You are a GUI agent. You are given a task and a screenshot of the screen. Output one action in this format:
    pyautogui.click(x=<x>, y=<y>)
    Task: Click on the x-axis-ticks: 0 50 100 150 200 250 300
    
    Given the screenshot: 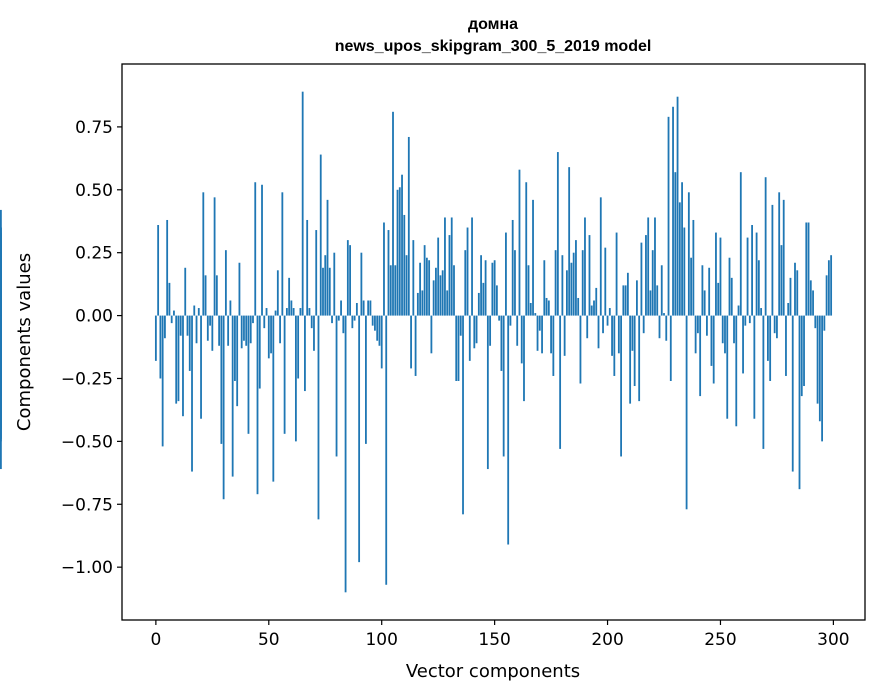 What is the action you would take?
    pyautogui.click(x=500, y=635)
    